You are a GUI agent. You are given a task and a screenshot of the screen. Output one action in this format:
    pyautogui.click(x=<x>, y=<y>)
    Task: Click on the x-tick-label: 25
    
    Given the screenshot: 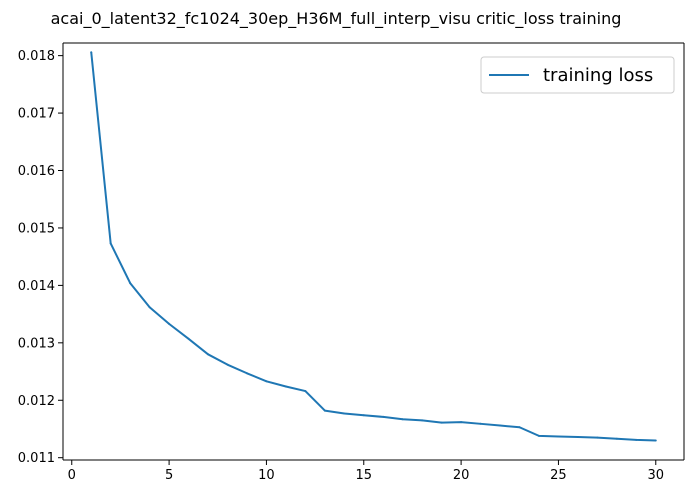 What is the action you would take?
    pyautogui.click(x=558, y=475)
    